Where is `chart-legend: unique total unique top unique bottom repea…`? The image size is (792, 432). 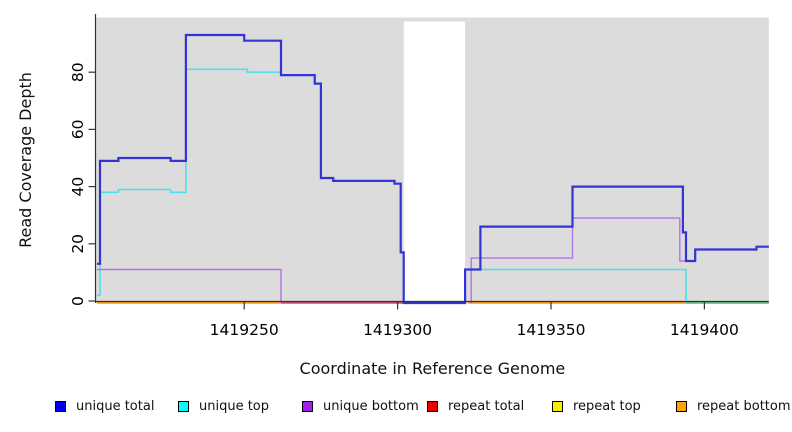
chart-legend: unique total unique top unique bottom repea… is located at coordinates (396, 409).